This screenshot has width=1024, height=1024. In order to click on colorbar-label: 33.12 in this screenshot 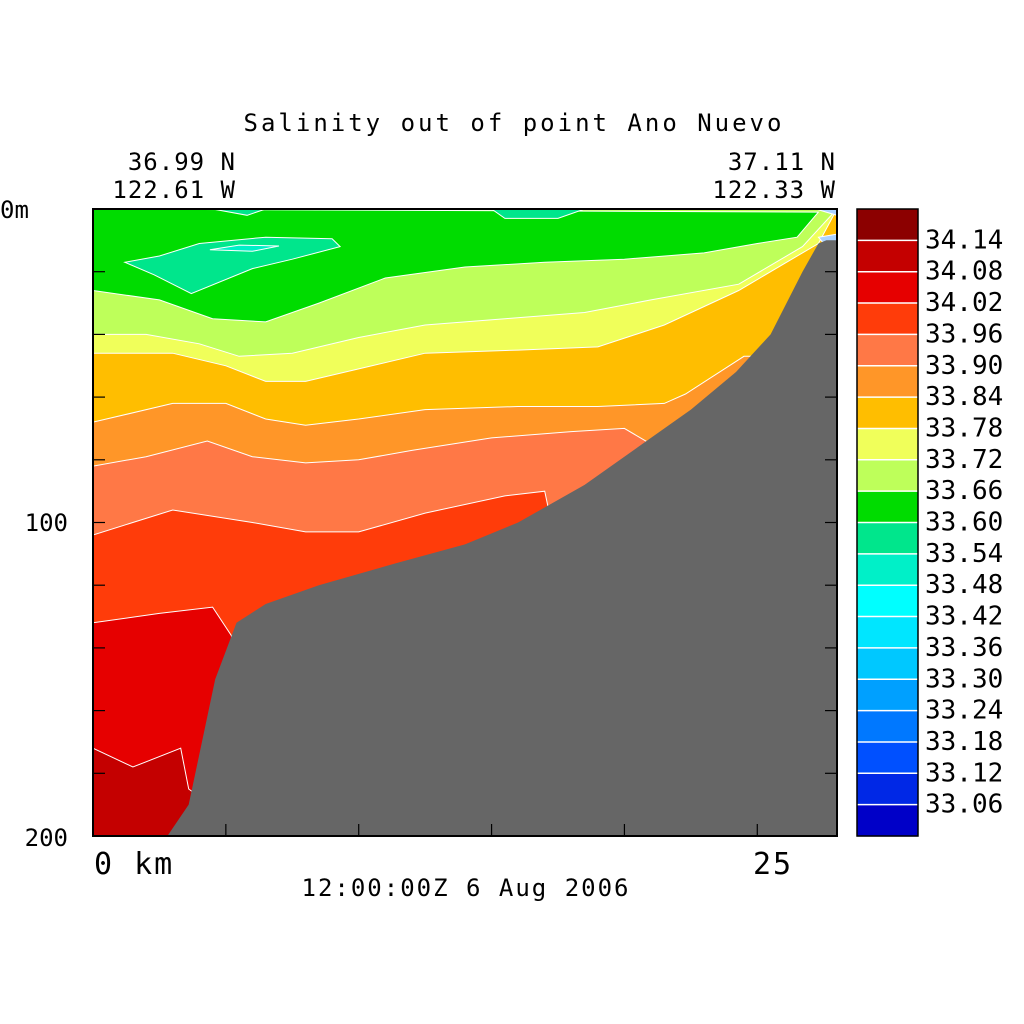, I will do `click(964, 773)`.